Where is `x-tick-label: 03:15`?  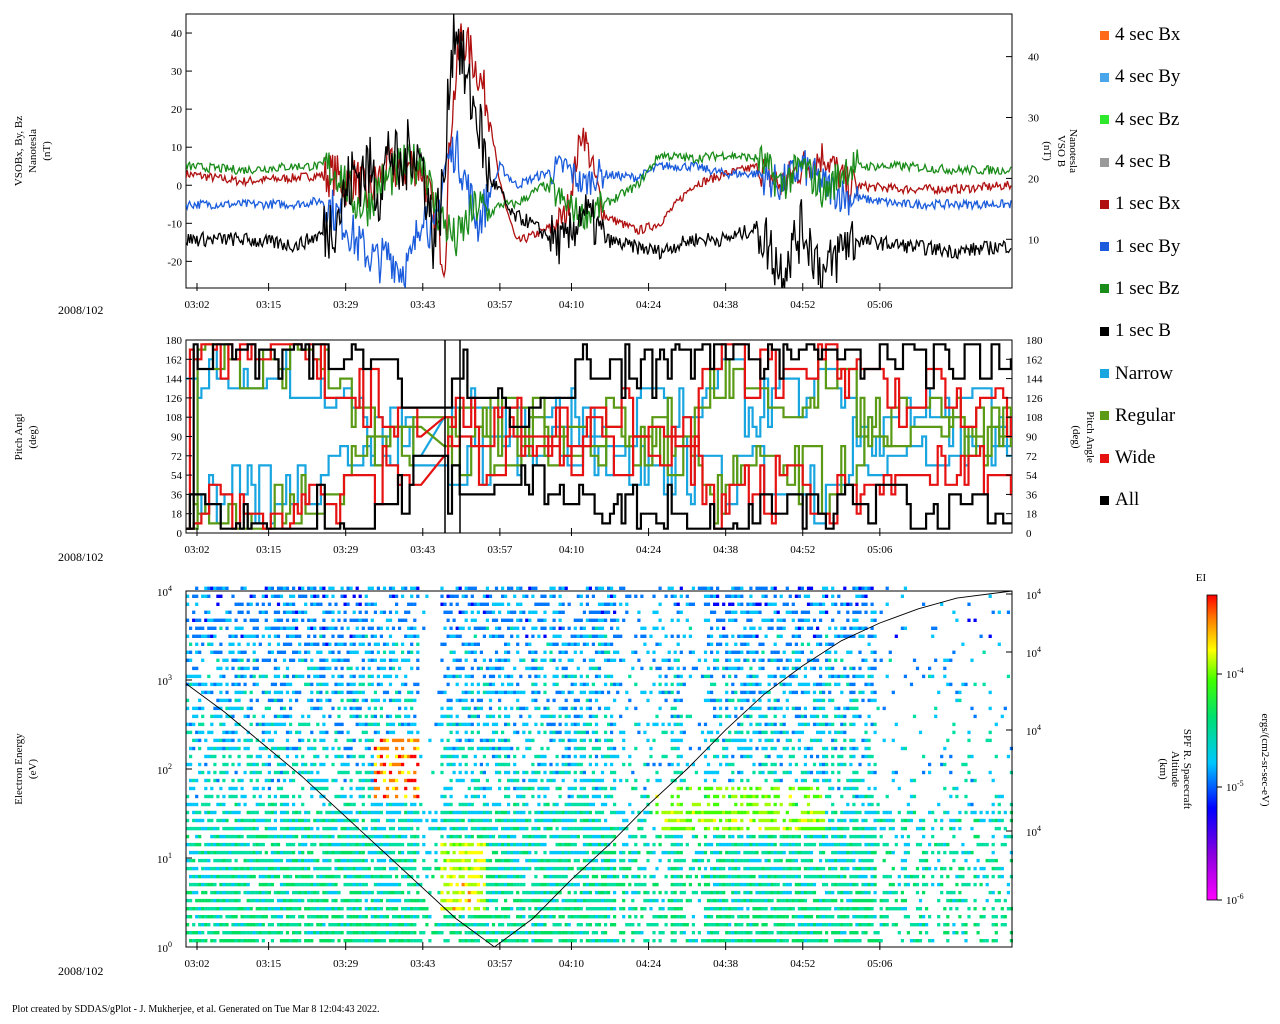 x-tick-label: 03:15 is located at coordinates (269, 305).